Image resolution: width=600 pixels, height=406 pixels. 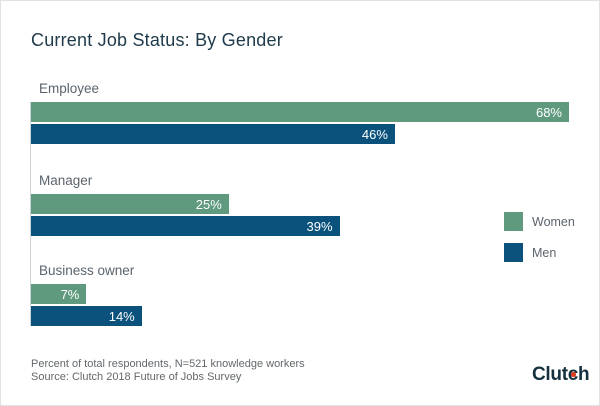 I want to click on logo-red-dot-icon, so click(x=573, y=374).